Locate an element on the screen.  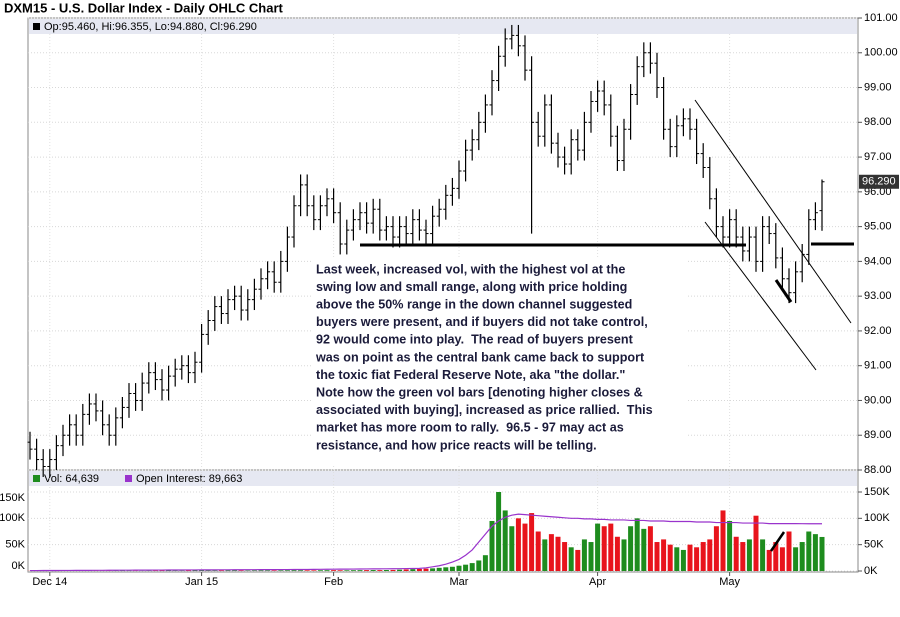
y-tick-label: 88.00 is located at coordinates (878, 470).